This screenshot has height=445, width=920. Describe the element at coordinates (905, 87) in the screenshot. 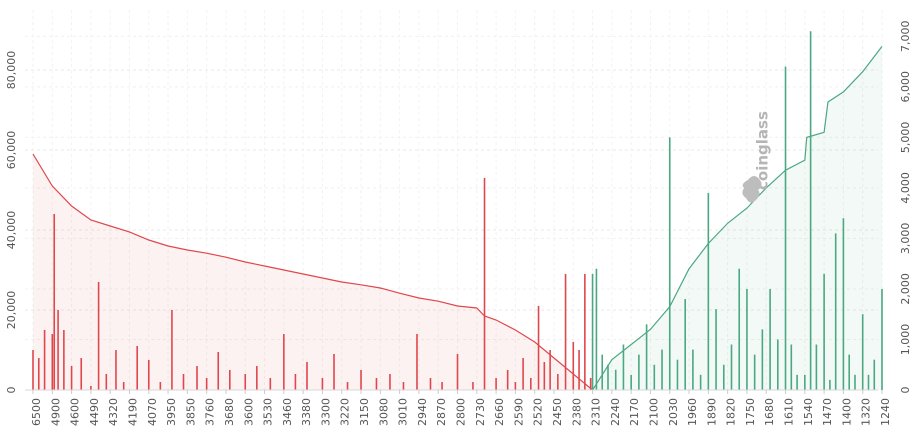

I see `y-right-tick-label-6: 6,000` at that location.